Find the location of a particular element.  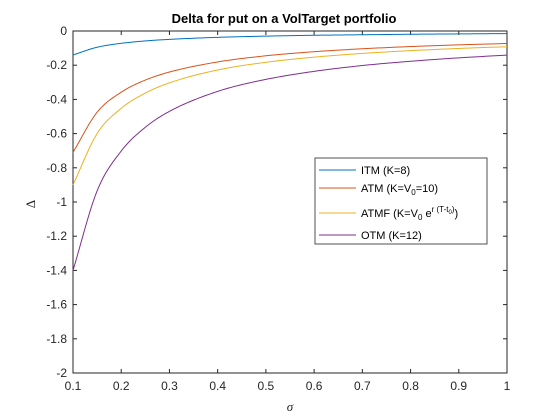

legend-label-atmf: ATMF (K=V0 er (T-t0)) is located at coordinates (409, 213).